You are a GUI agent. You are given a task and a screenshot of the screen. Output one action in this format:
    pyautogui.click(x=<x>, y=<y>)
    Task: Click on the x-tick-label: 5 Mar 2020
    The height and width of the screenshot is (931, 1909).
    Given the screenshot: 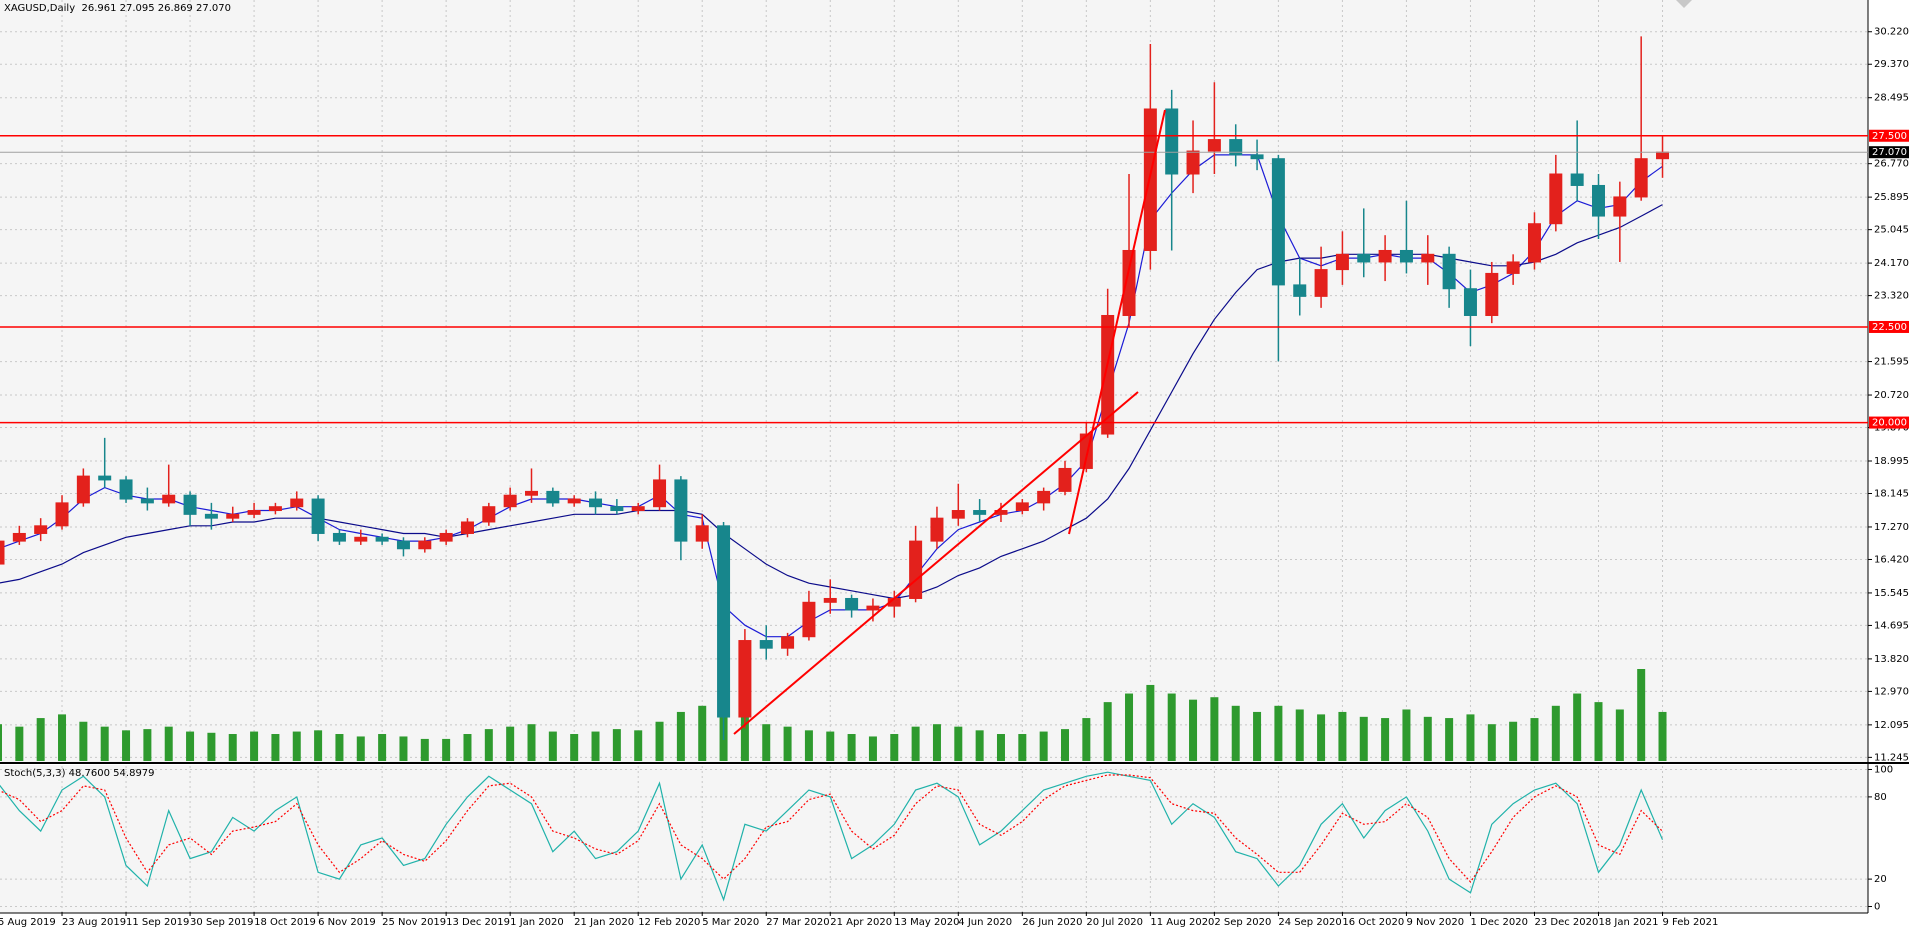 What is the action you would take?
    pyautogui.click(x=730, y=922)
    